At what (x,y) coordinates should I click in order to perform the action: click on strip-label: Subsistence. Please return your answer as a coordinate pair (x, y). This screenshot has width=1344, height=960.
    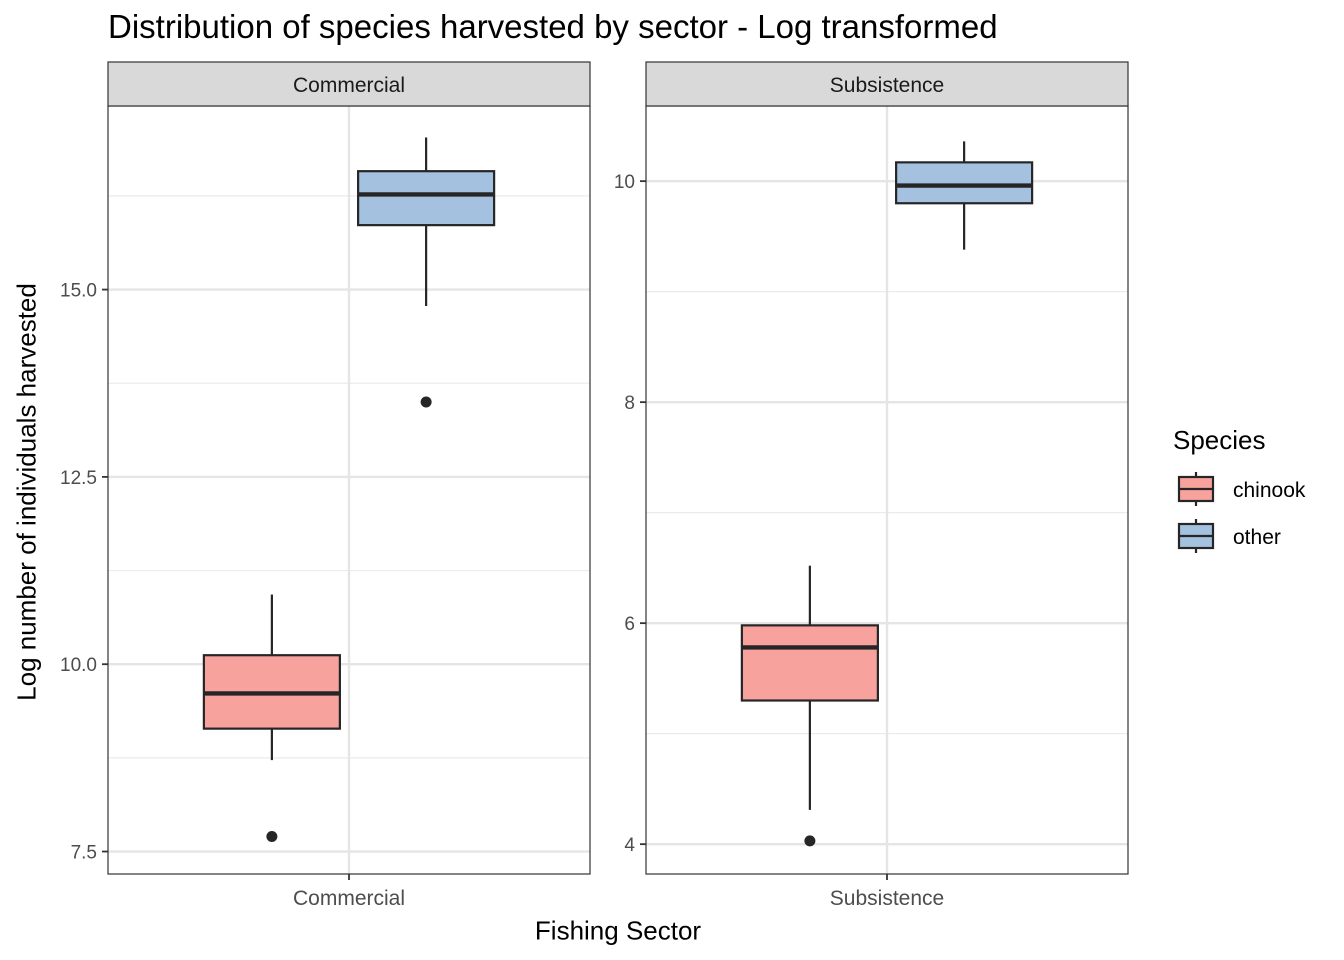
    Looking at the image, I should click on (887, 85).